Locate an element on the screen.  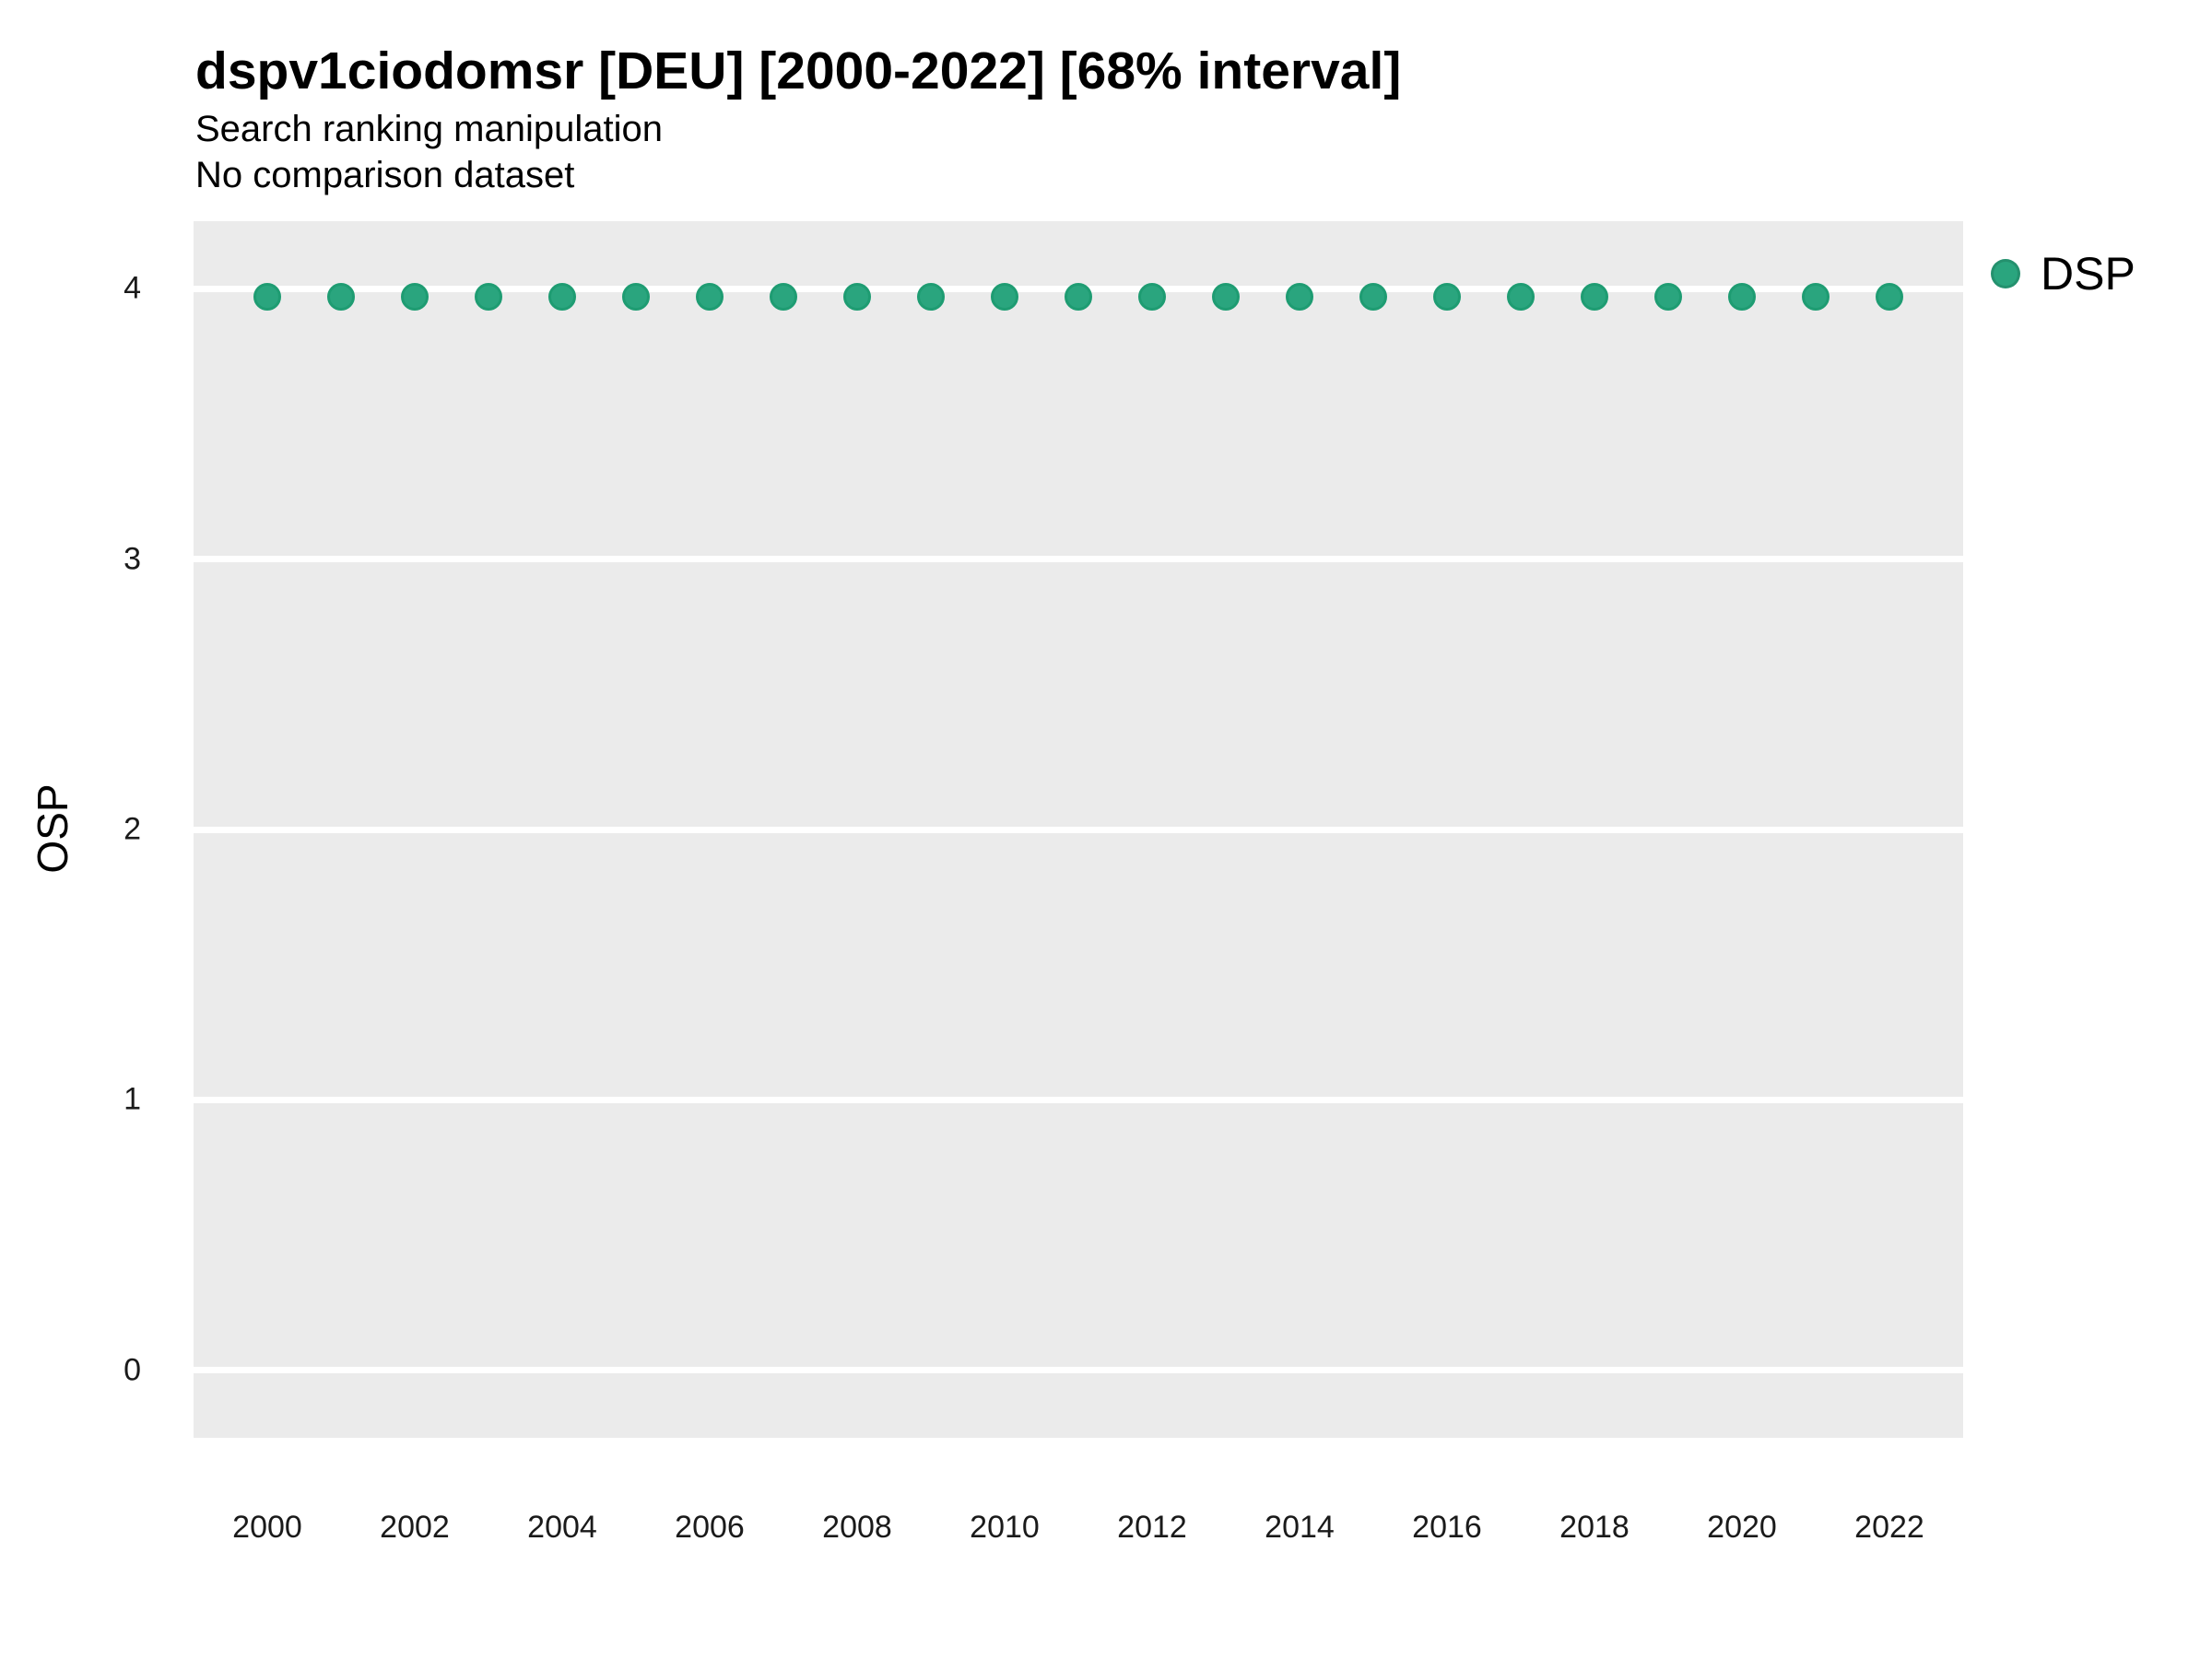
data-point-dsp-2011 is located at coordinates (1078, 297).